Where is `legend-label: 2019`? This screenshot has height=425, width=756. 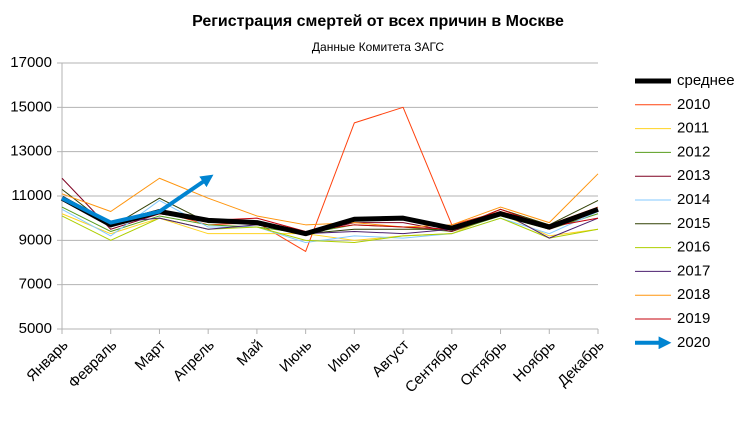 legend-label: 2019 is located at coordinates (693, 318).